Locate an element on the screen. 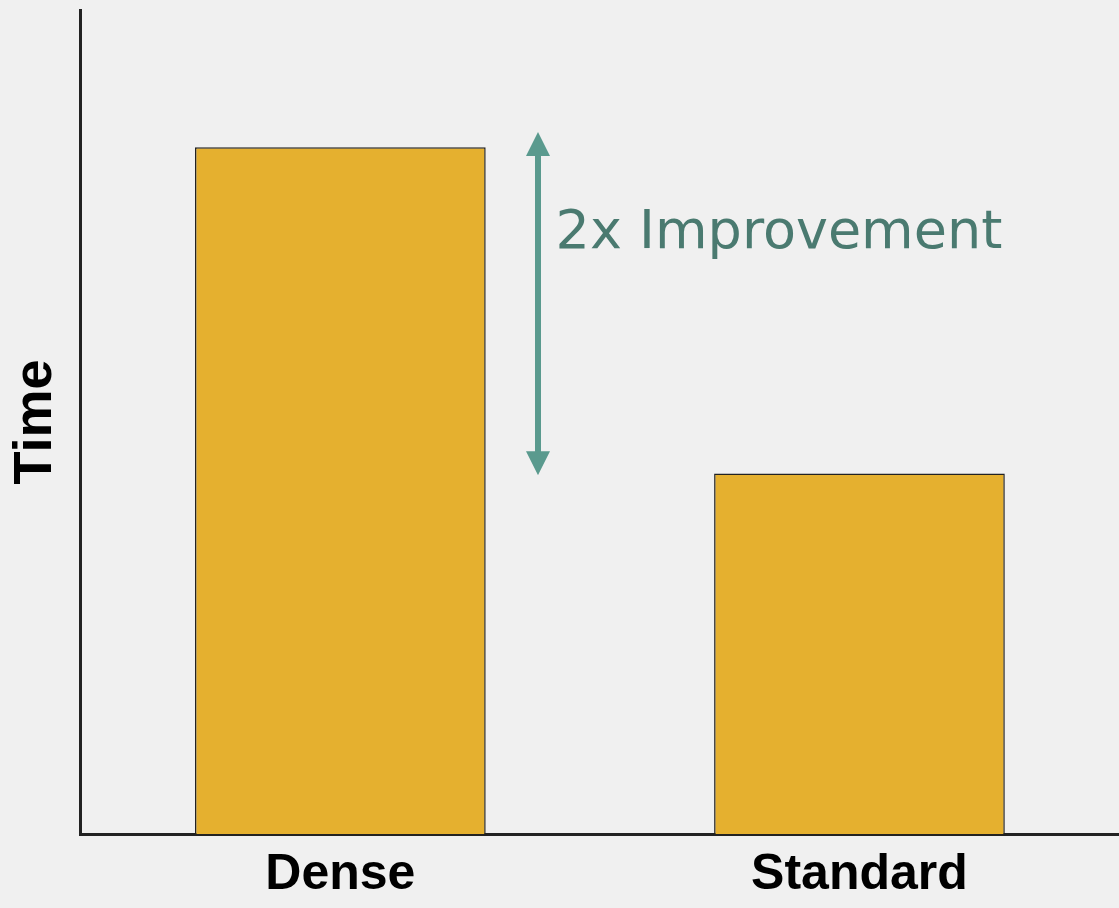 This screenshot has height=908, width=1119. annotation: 2x Improvement is located at coordinates (779, 229).